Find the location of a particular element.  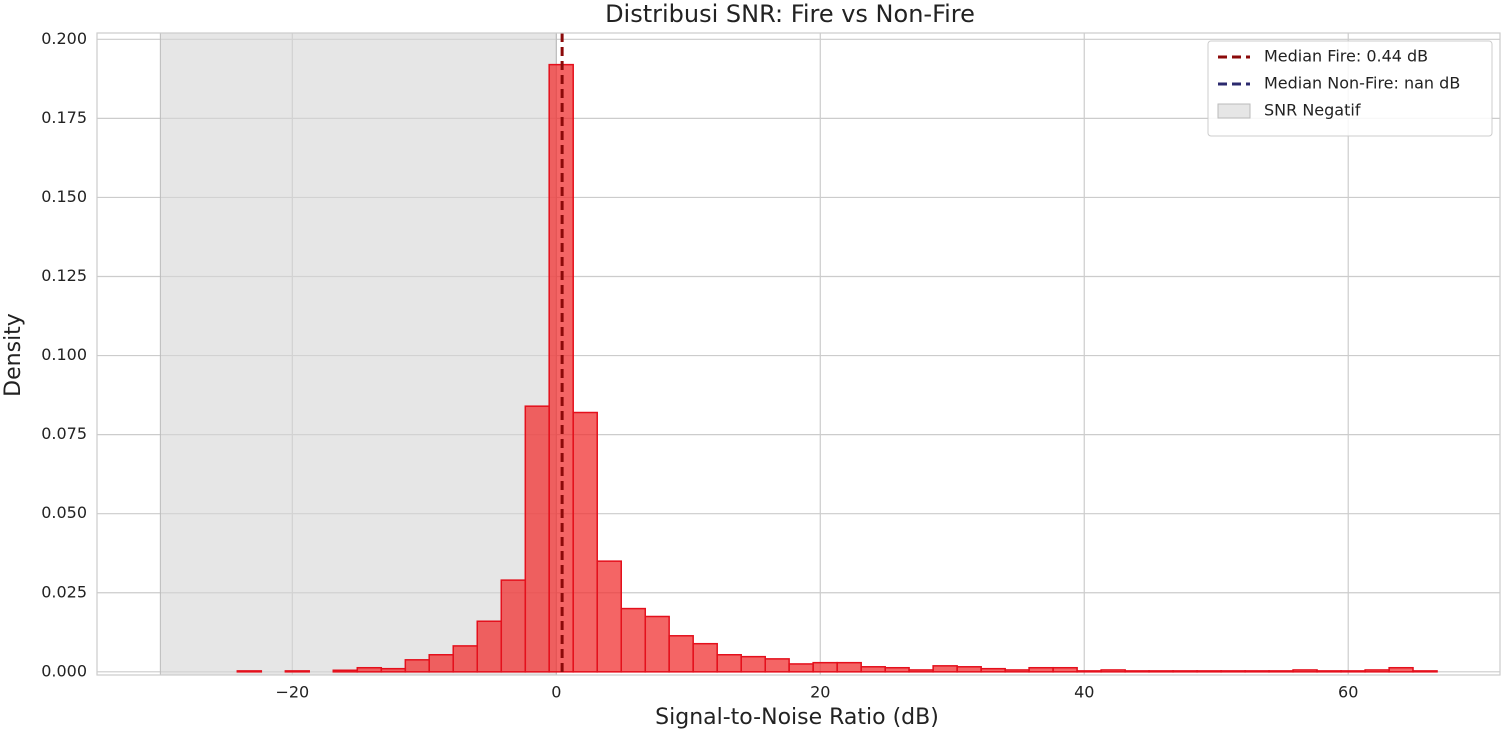

y-tick-label: 0.175 is located at coordinates (64, 117).